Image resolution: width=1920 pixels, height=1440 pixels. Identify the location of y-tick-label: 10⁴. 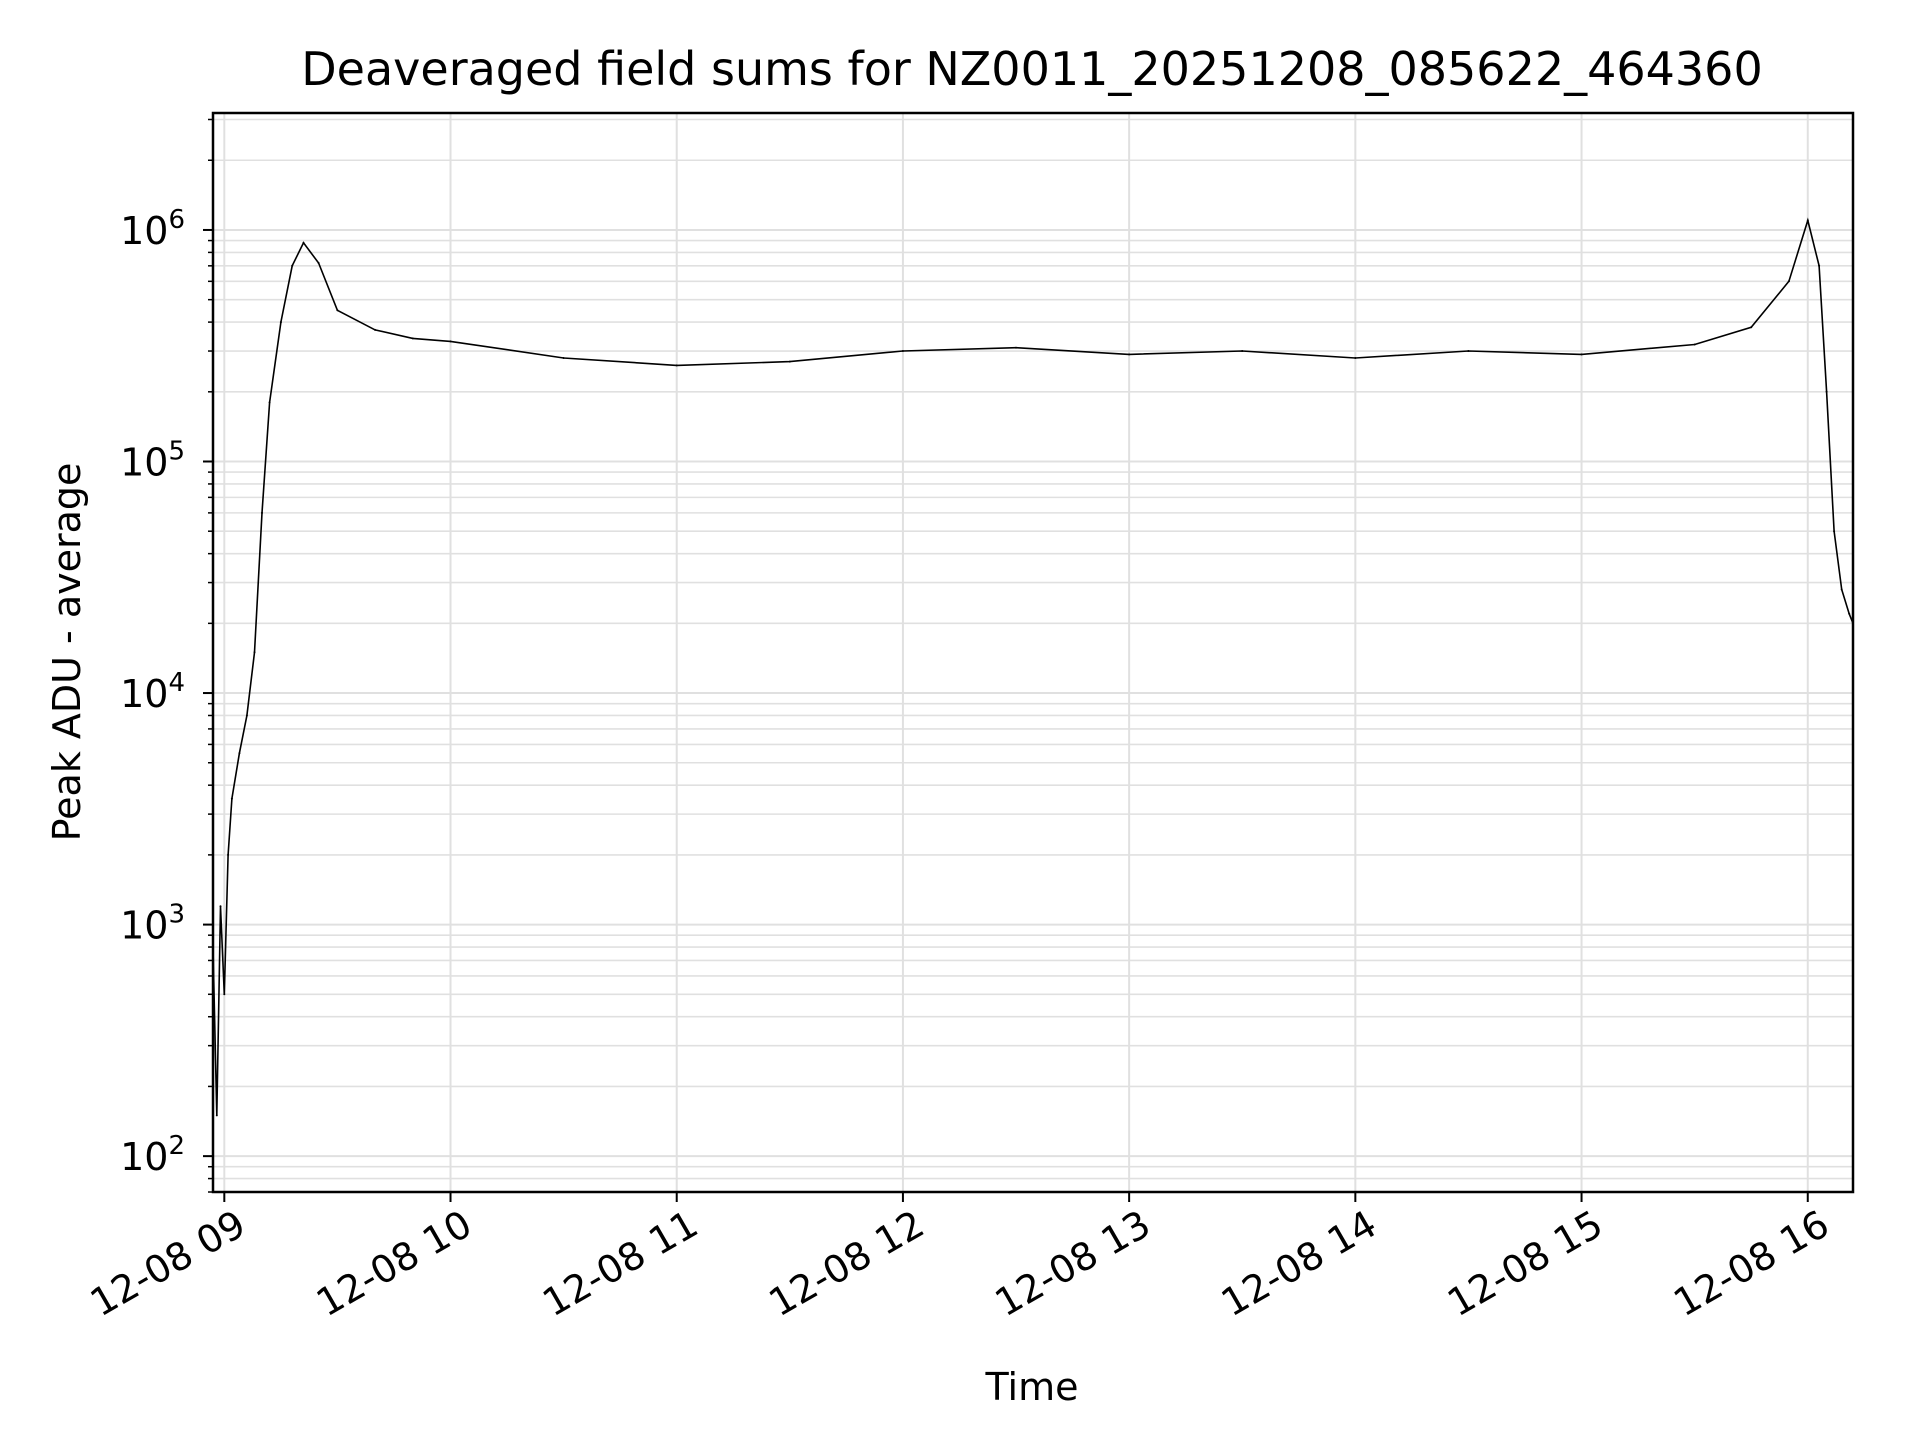
(152, 692).